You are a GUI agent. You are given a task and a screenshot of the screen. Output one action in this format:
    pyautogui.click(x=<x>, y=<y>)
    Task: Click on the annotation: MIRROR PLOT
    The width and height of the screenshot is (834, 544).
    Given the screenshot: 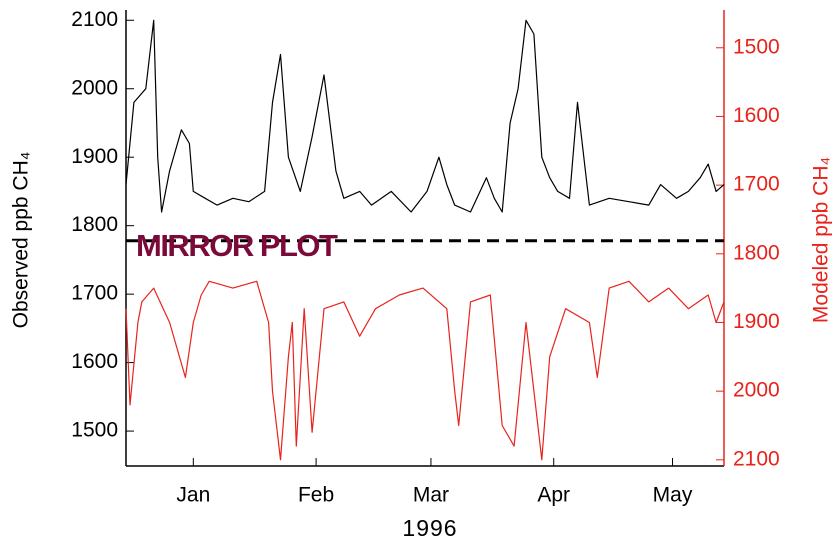 What is the action you would take?
    pyautogui.click(x=237, y=245)
    